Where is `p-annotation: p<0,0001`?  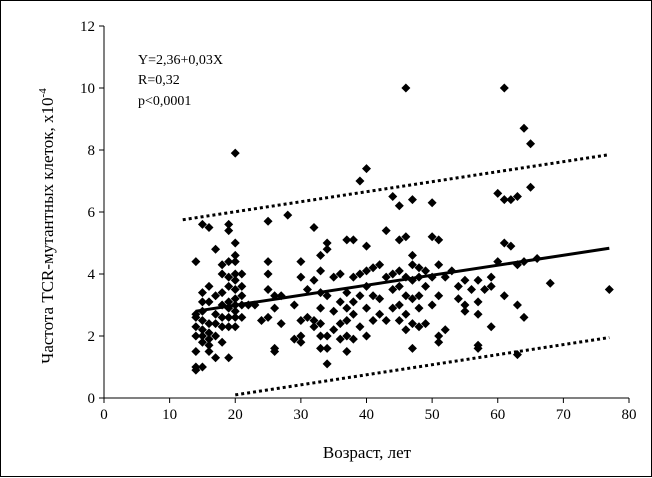 p-annotation: p<0,0001 is located at coordinates (164, 101).